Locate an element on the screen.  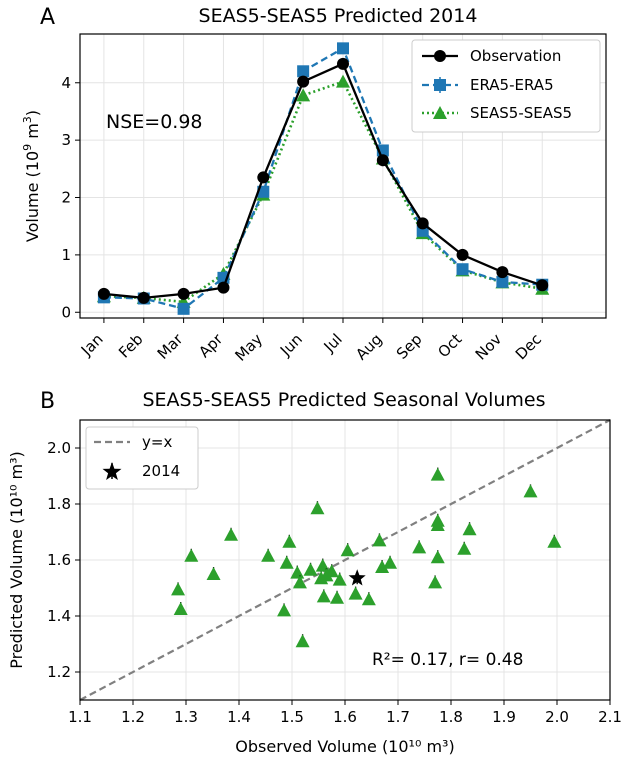
panel-a-legend-box is located at coordinates (506, 86).